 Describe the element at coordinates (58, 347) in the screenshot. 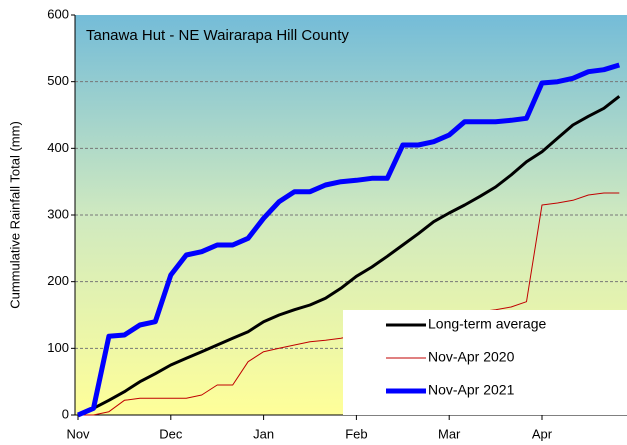

I see `y-tick-label: 100` at that location.